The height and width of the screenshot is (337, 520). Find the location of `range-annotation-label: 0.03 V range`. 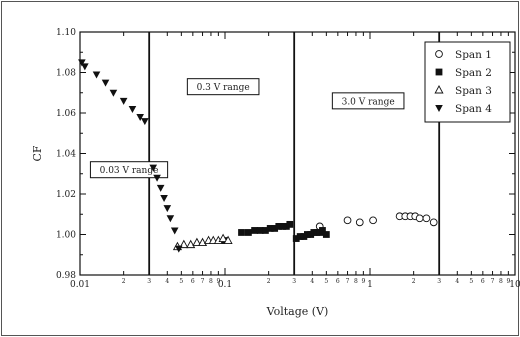

range-annotation-label: 0.03 V range is located at coordinates (129, 171).